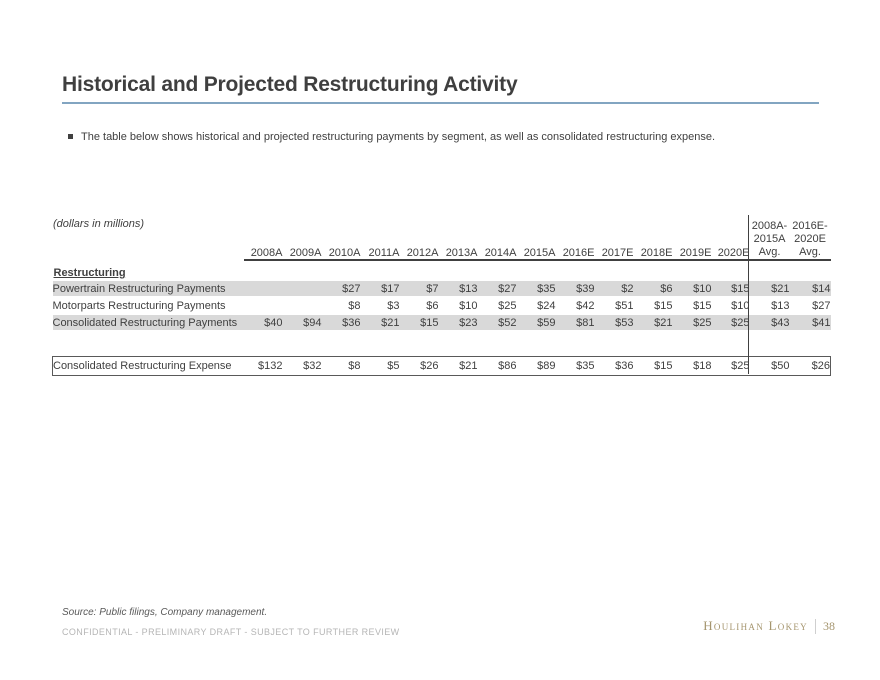 This screenshot has height=680, width=880. What do you see at coordinates (497, 238) in the screenshot?
I see `column-header-year: 2014A` at bounding box center [497, 238].